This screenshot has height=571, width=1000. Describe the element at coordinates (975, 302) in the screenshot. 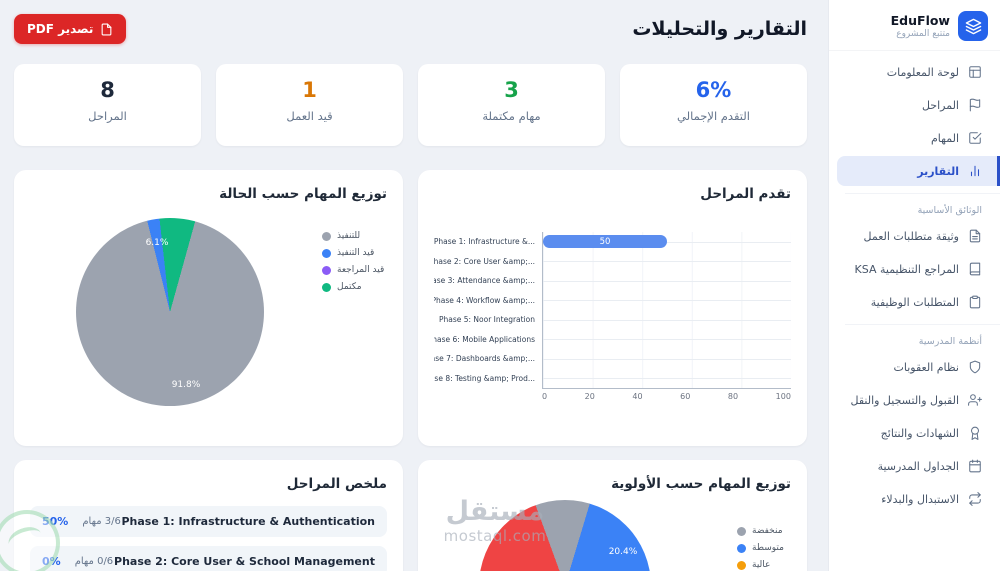

I see `clipboard-icon` at that location.